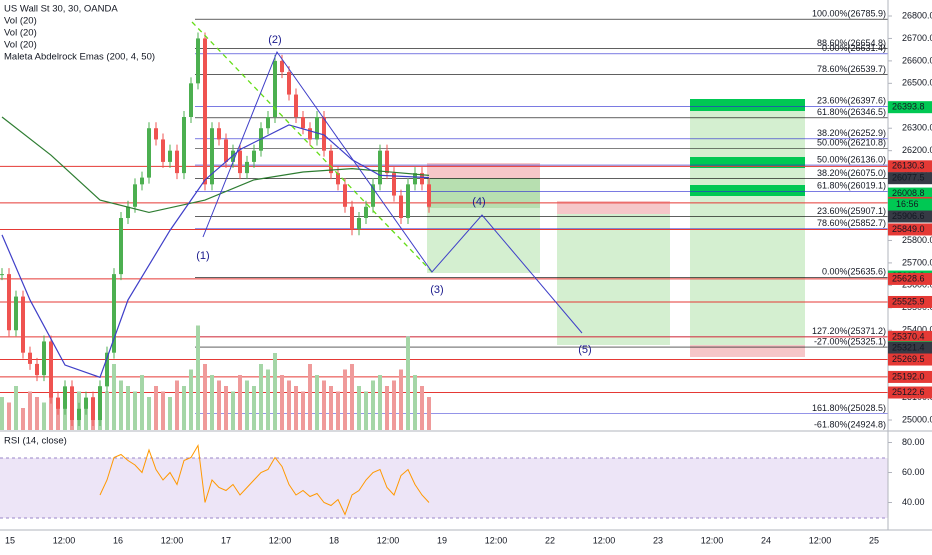  What do you see at coordinates (908, 392) in the screenshot?
I see `price-tag-label: 25122.6` at bounding box center [908, 392].